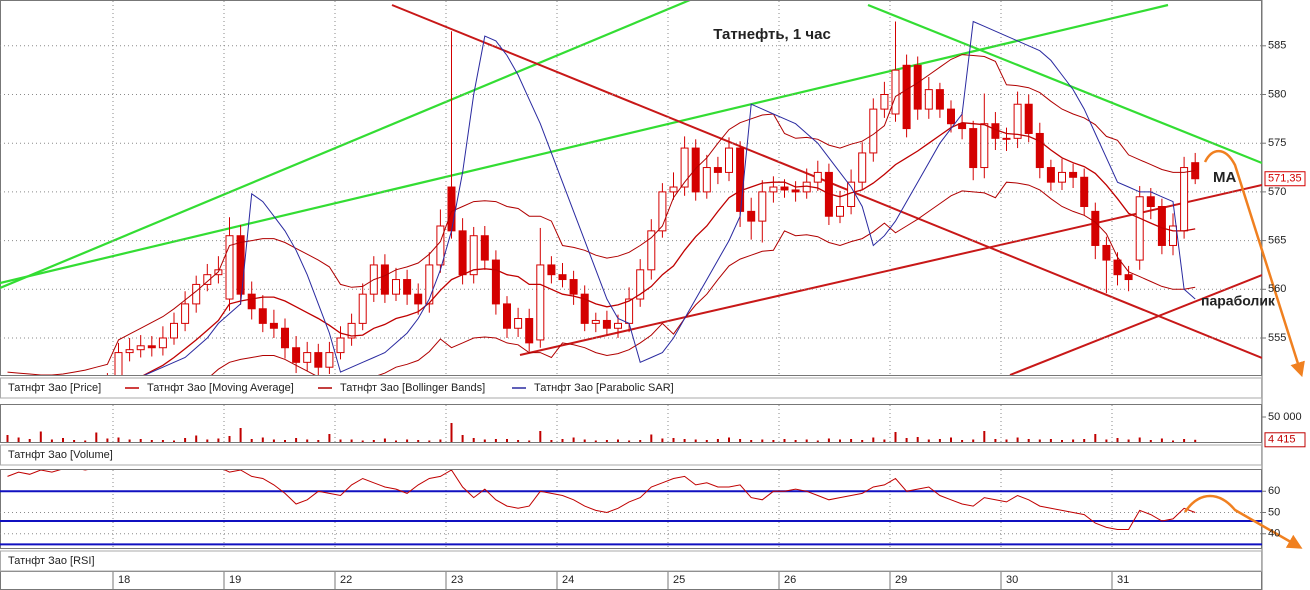  Describe the element at coordinates (1277, 143) in the screenshot. I see `y-tick-label: 575` at that location.